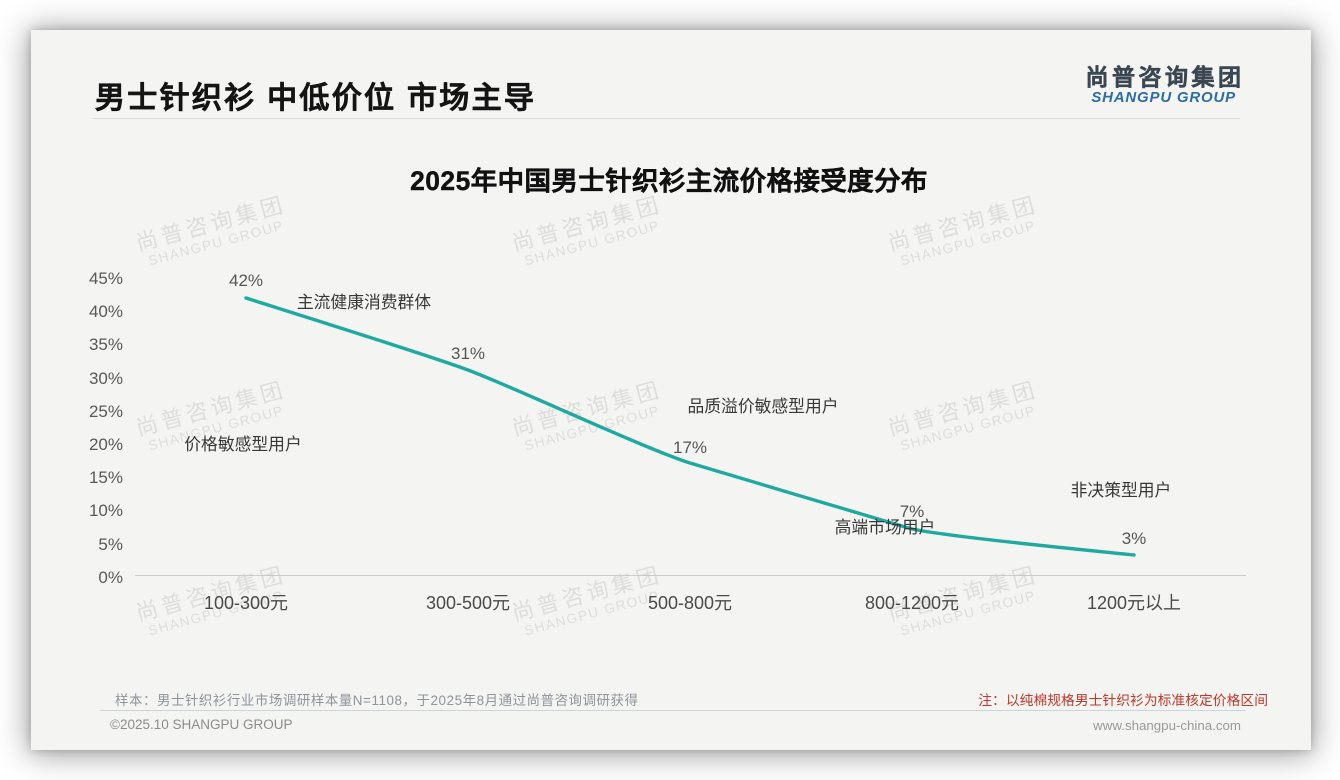 The image size is (1340, 780). I want to click on svg-text: 0%, so click(110, 577).